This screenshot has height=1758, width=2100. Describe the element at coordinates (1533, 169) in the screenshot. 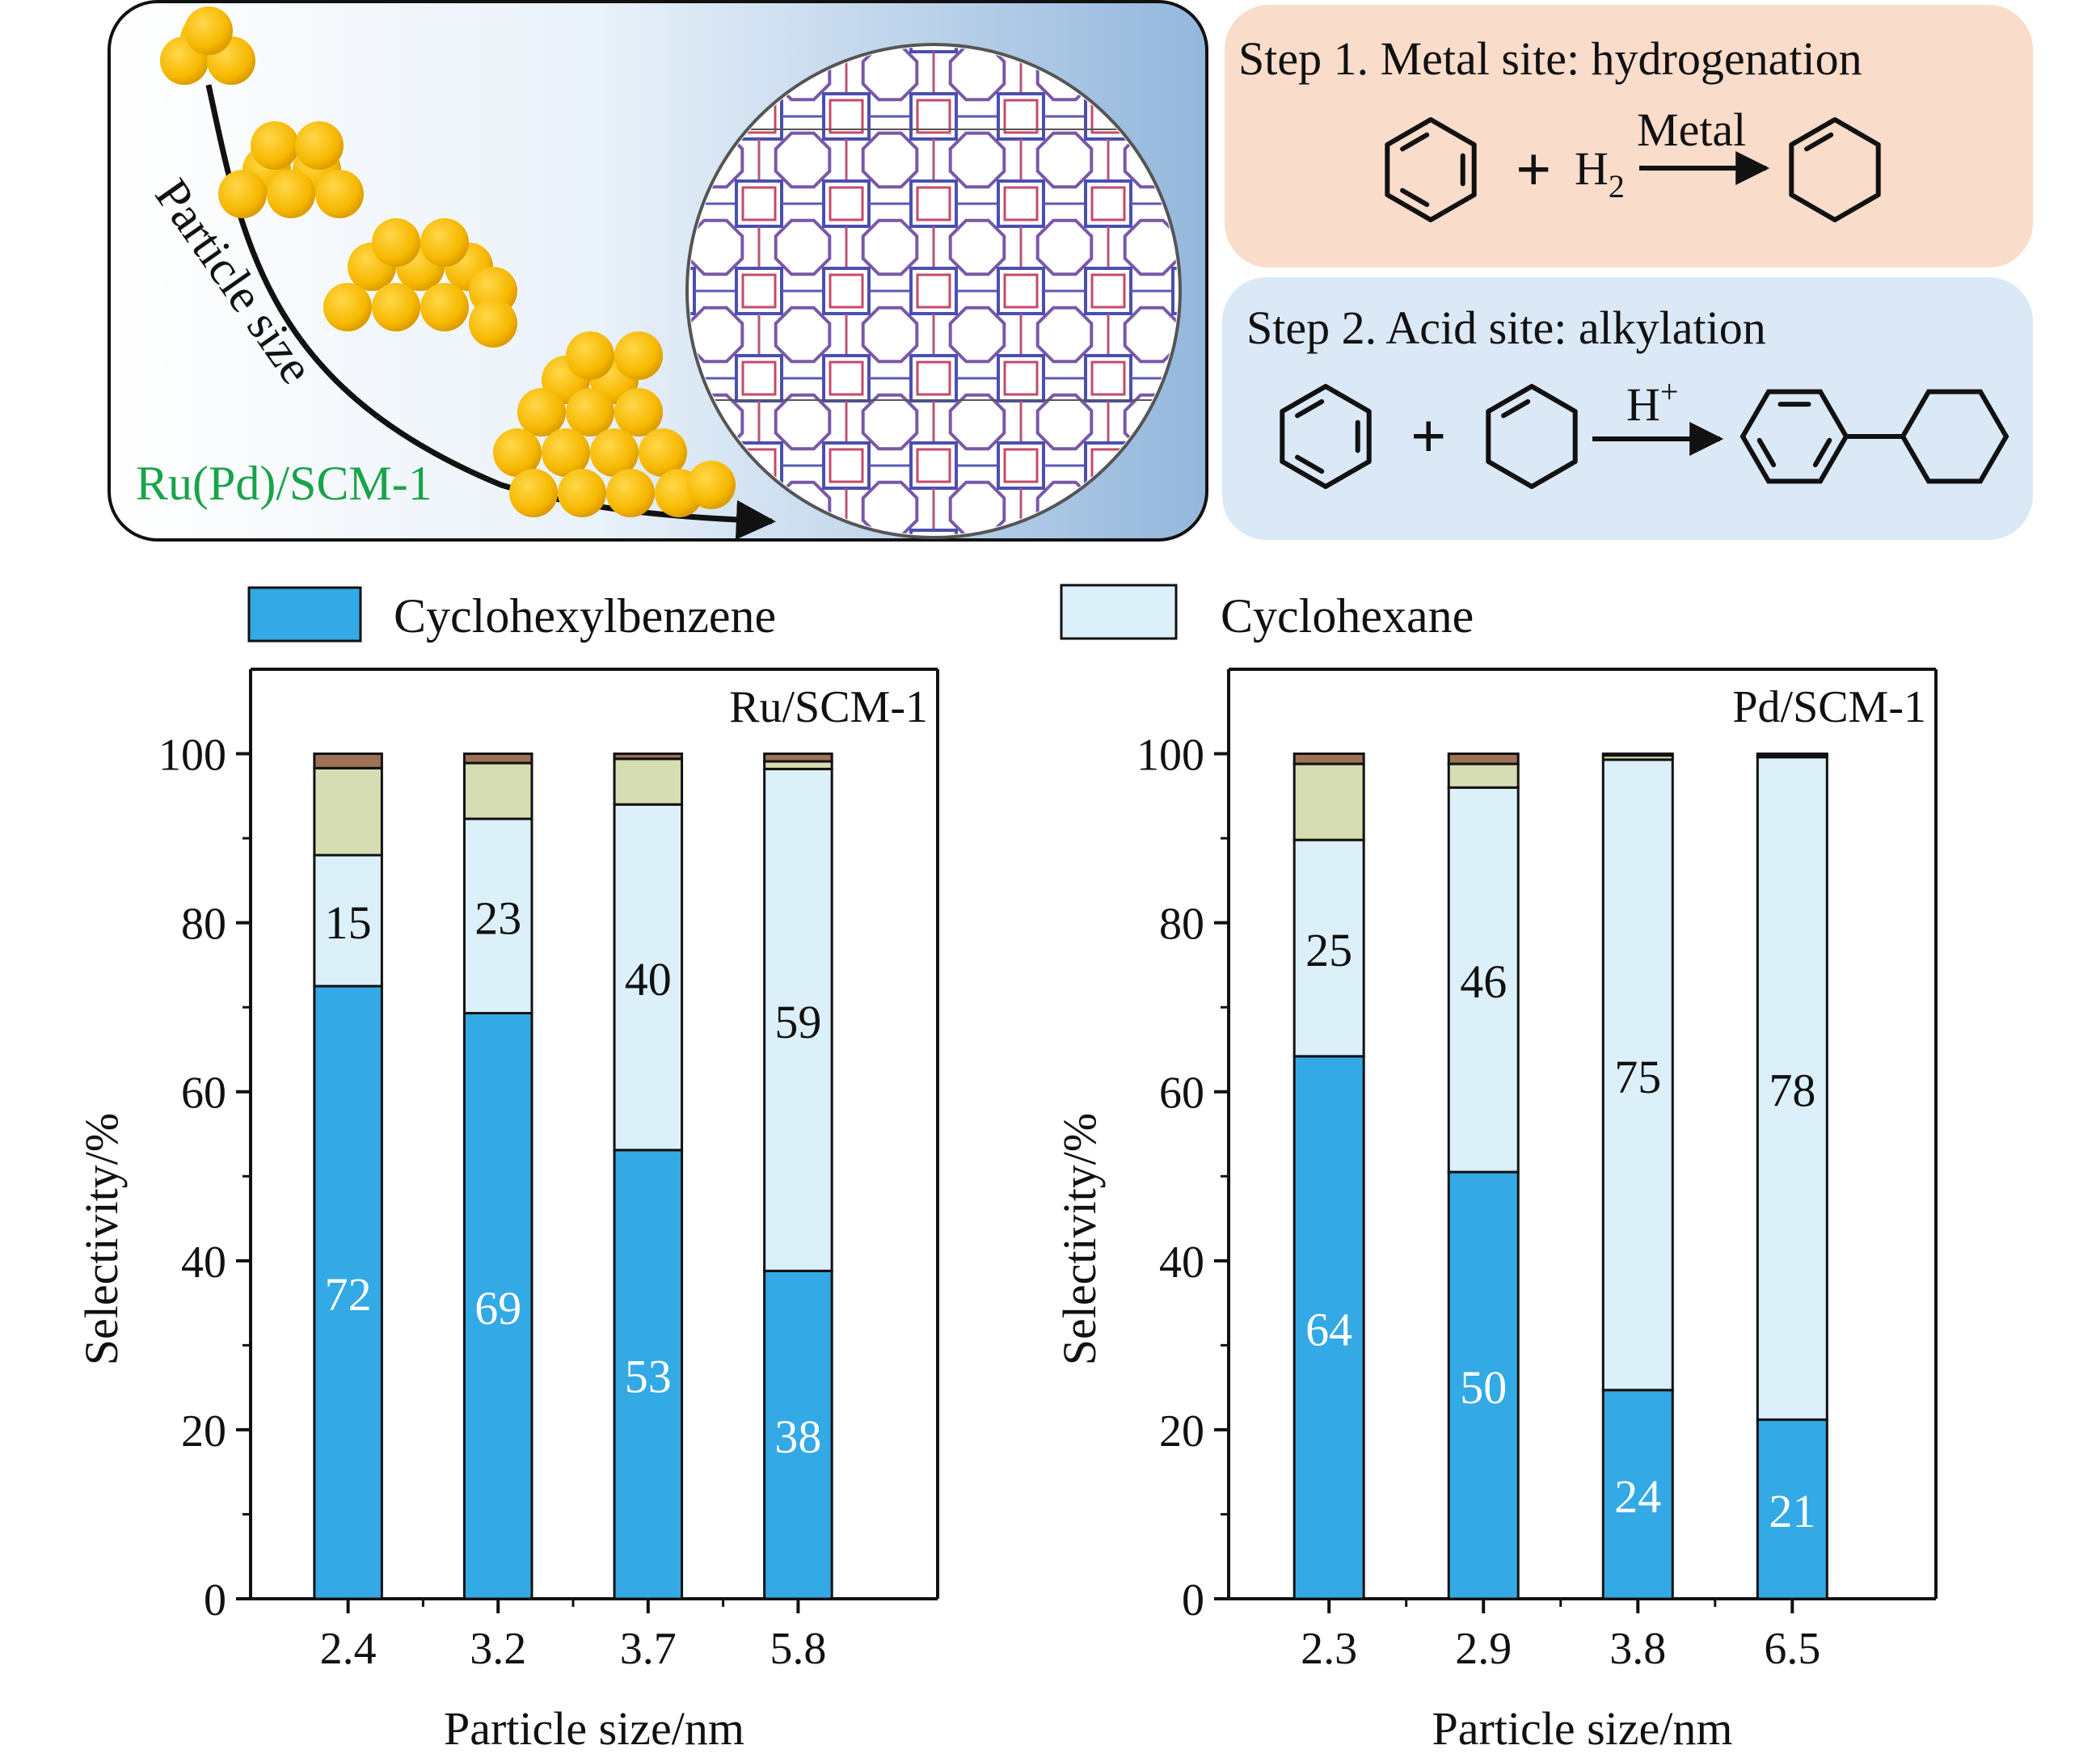

I see `step1-plus: +` at that location.